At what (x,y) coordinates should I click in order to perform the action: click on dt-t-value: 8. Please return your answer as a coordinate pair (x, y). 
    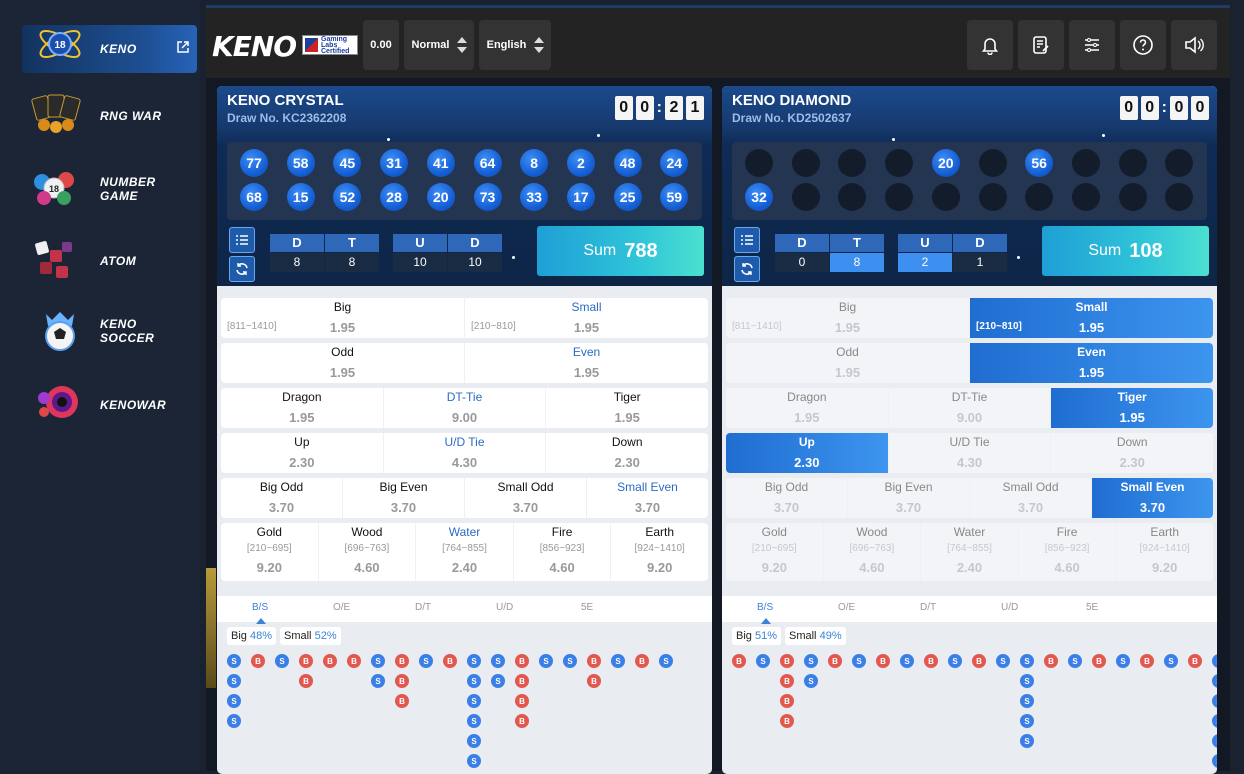
    Looking at the image, I should click on (857, 262).